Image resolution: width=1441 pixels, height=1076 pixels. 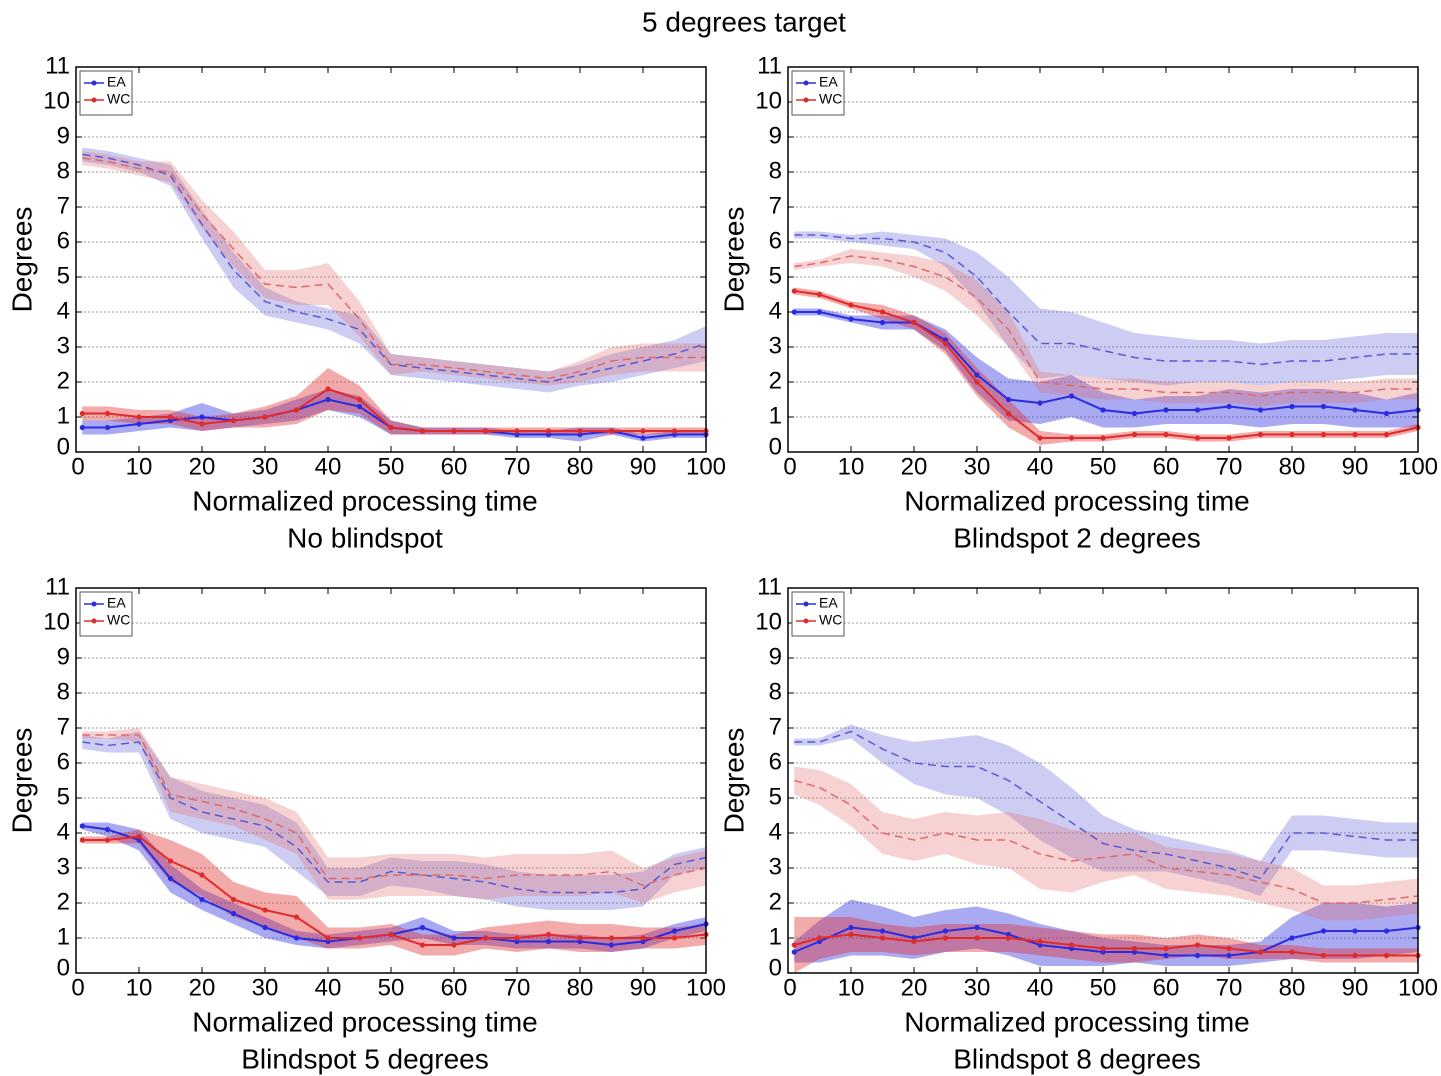 I want to click on x-tick-label: 80, so click(x=1292, y=466).